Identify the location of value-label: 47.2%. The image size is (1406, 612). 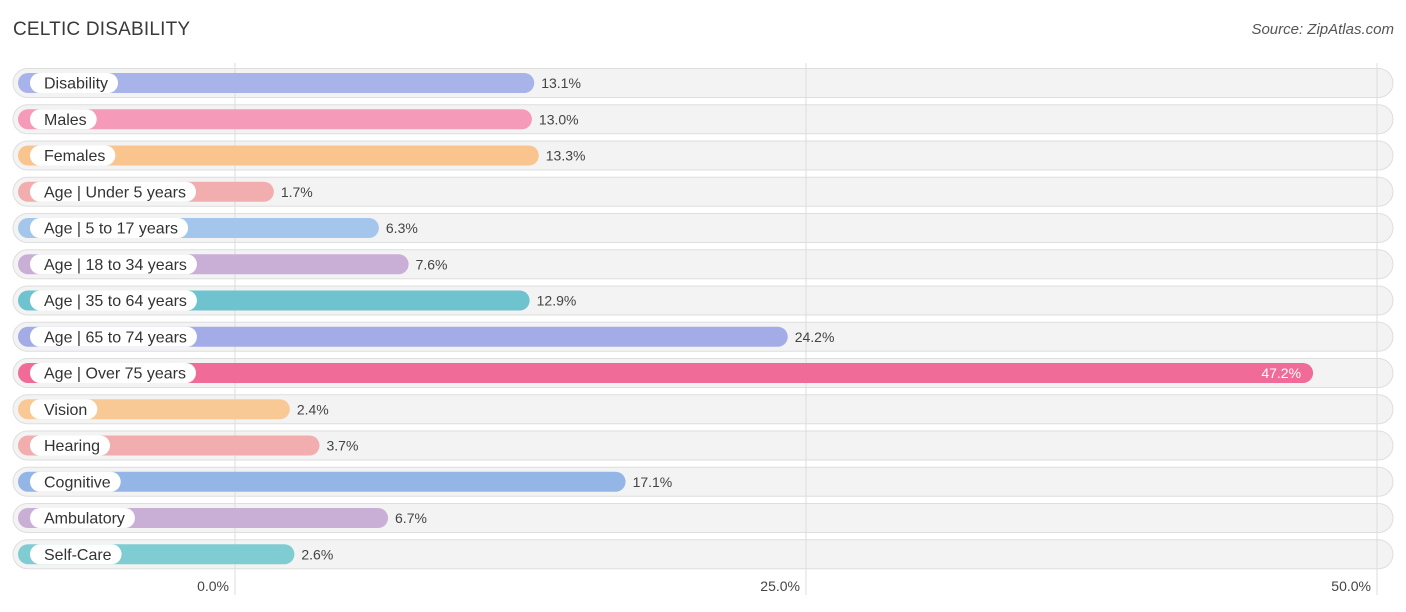
(1281, 373).